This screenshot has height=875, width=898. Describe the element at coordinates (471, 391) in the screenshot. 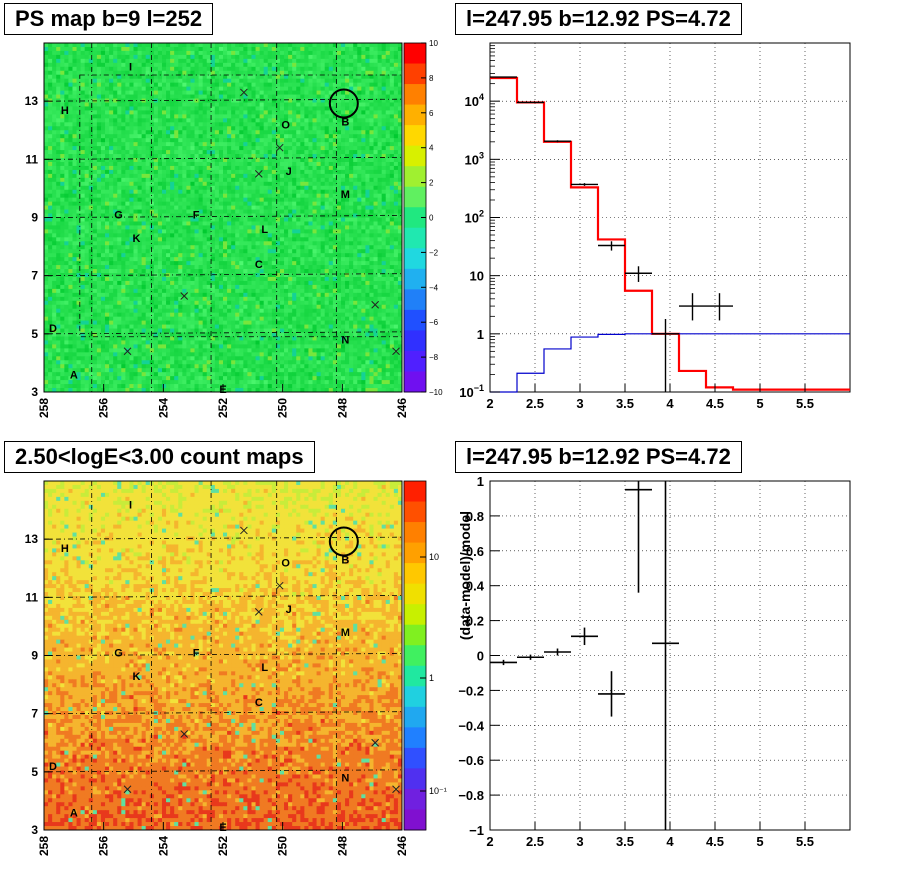

I see `y-tick-label: 10⁻¹` at that location.